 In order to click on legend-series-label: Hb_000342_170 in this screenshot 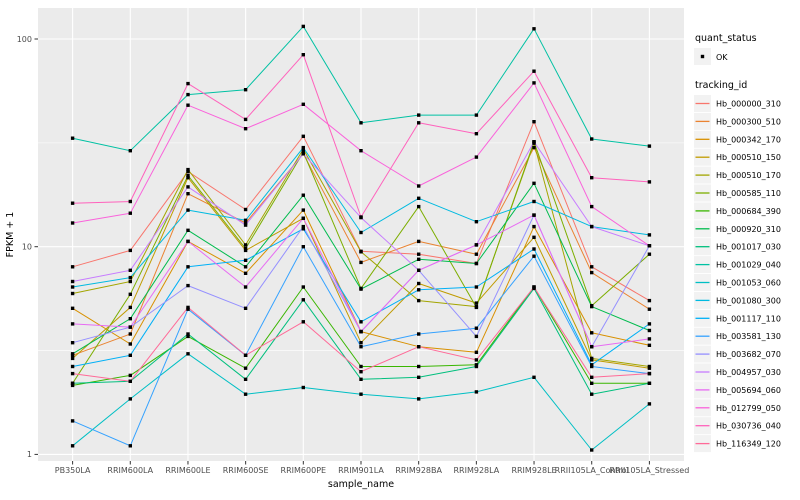, I will do `click(748, 139)`.